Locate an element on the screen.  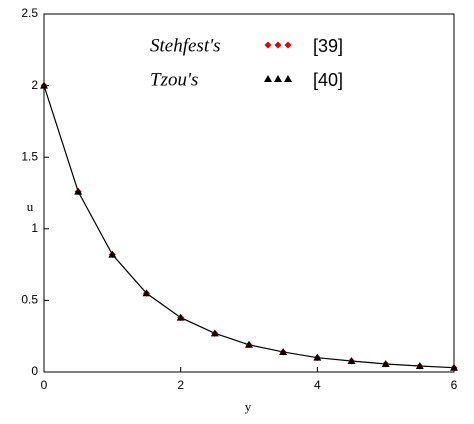
y-tick-label: 0 is located at coordinates (34, 371).